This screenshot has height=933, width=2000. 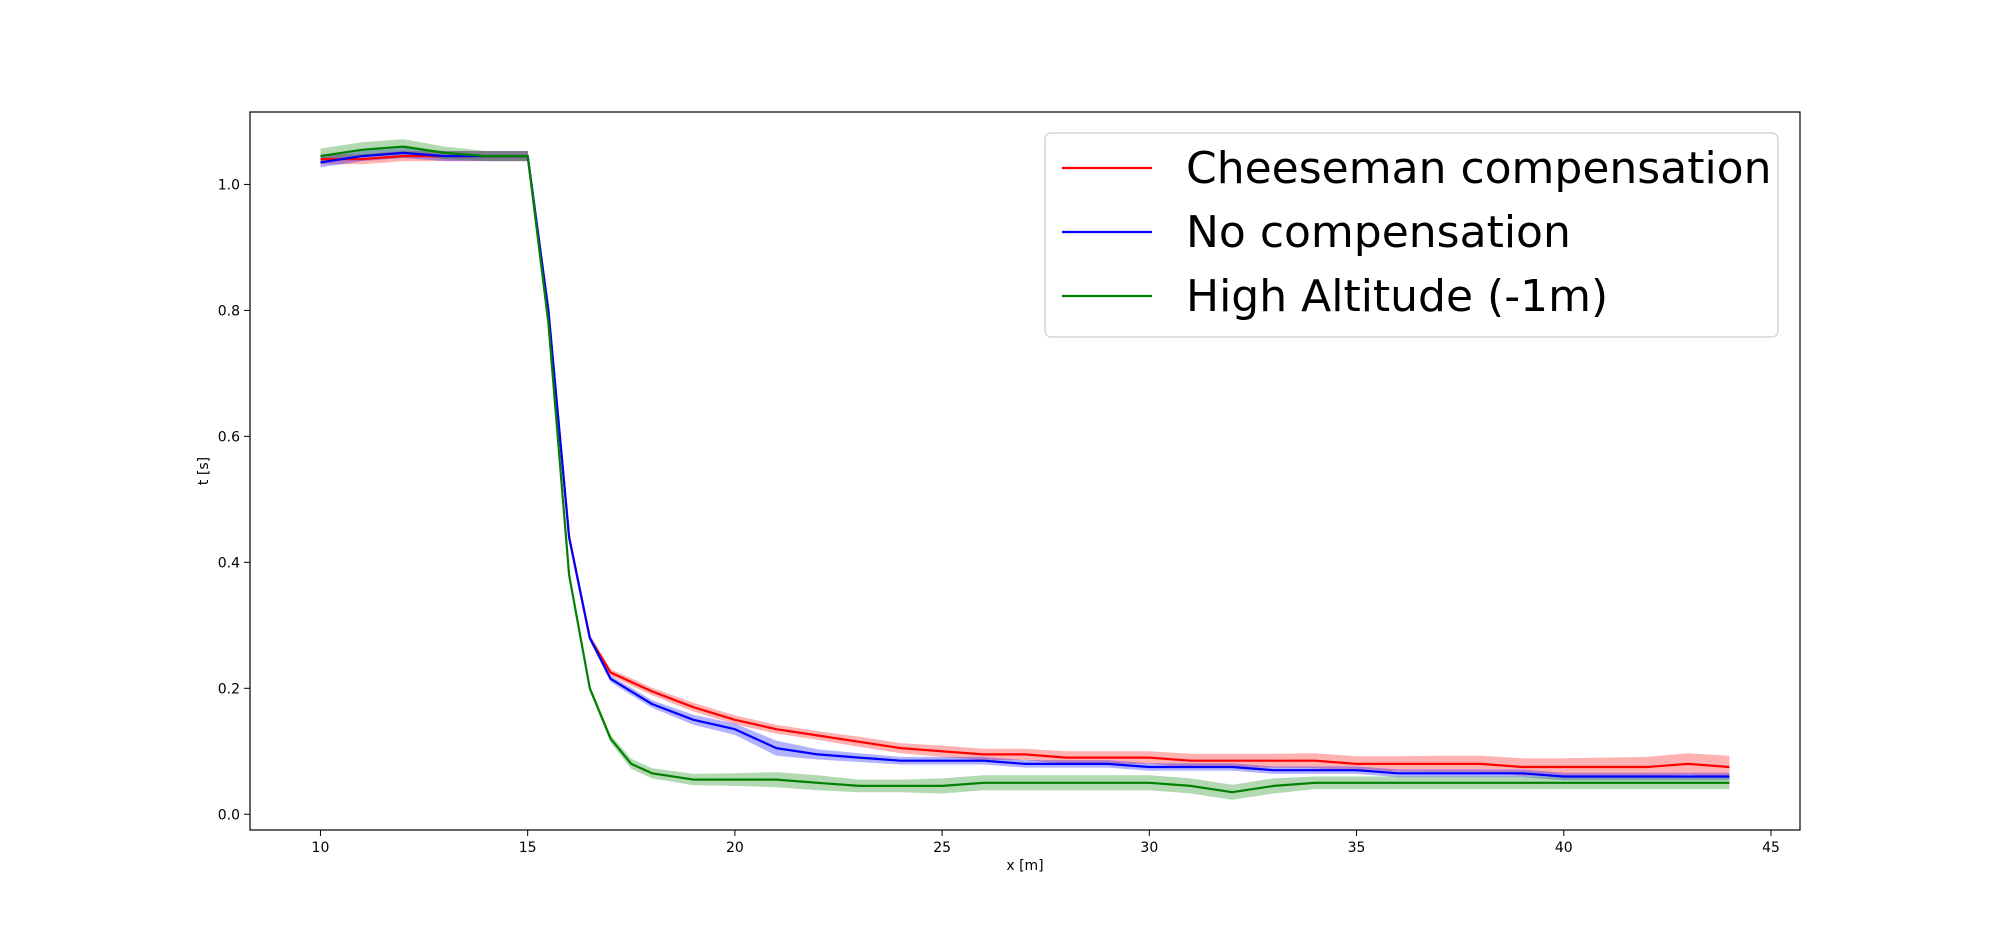 I want to click on x-tick-label: 45, so click(x=1771, y=848).